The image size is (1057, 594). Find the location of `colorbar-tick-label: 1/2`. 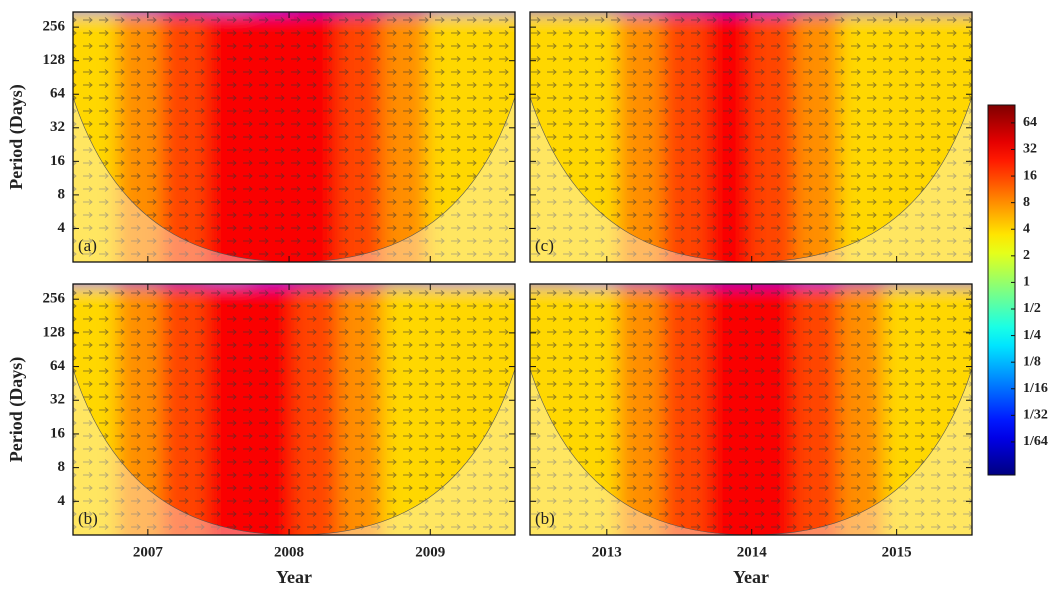

colorbar-tick-label: 1/2 is located at coordinates (1032, 308).